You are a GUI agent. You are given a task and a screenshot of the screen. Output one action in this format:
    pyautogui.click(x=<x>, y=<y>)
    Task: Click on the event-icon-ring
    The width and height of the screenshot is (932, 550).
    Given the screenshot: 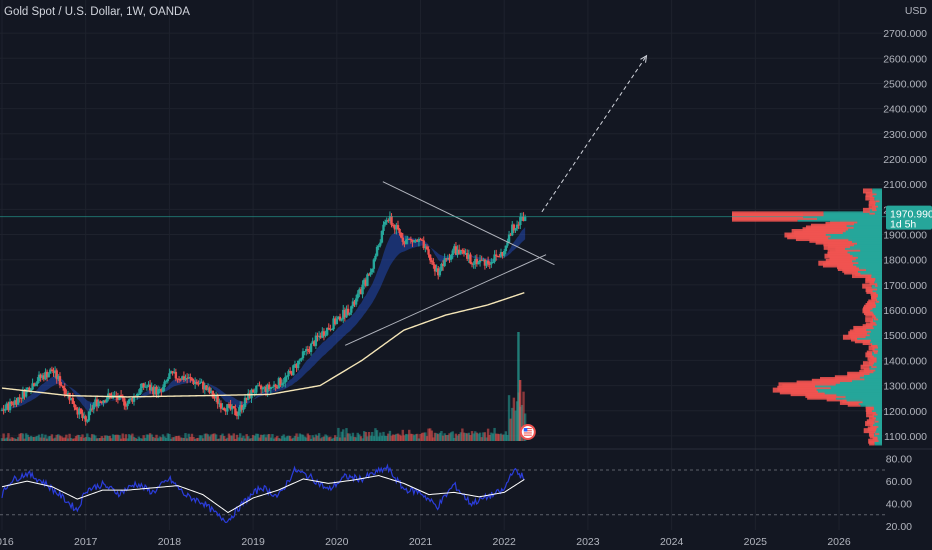 What is the action you would take?
    pyautogui.click(x=527, y=432)
    